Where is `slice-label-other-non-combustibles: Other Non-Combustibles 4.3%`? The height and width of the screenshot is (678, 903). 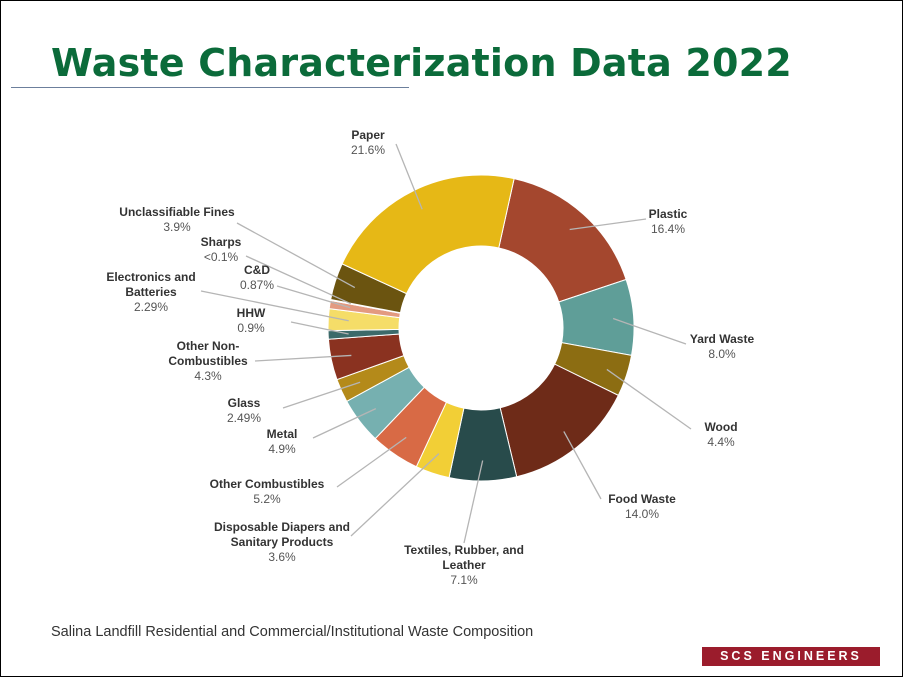
slice-label-other-non-combustibles: Other Non-Combustibles 4.3% is located at coordinates (208, 361).